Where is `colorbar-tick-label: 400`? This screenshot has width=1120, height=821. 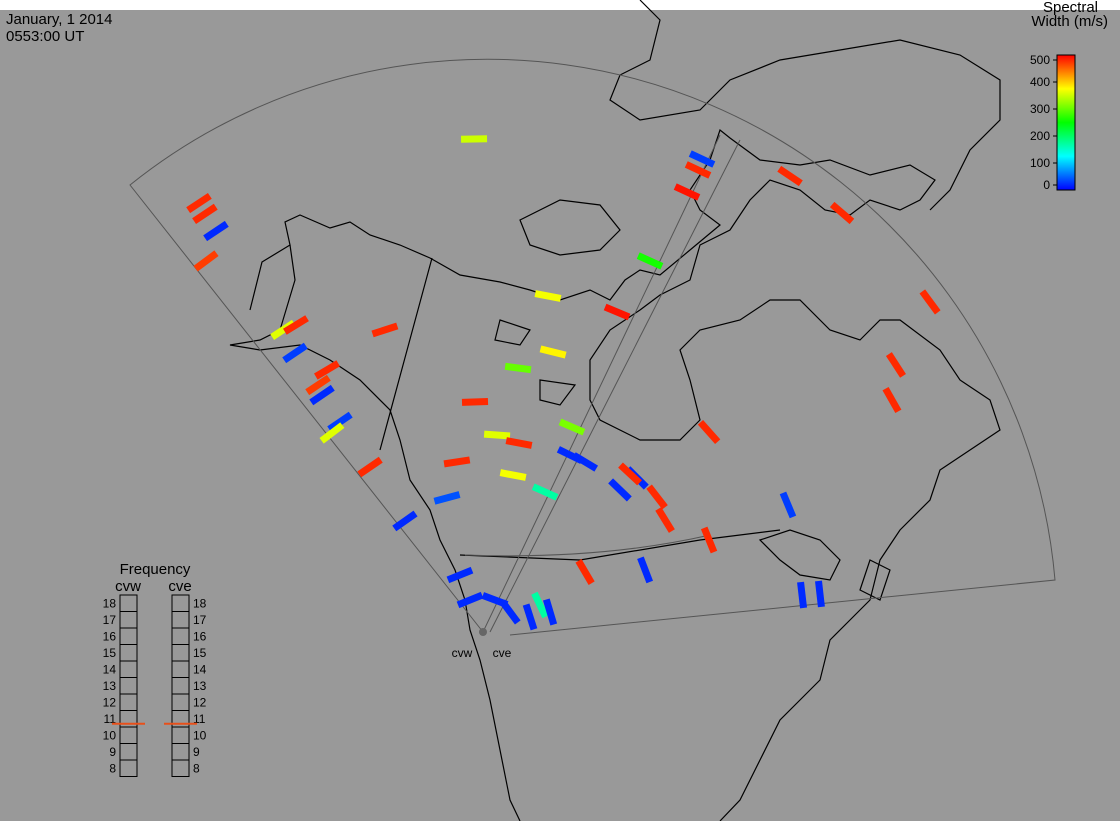
colorbar-tick-label: 400 is located at coordinates (1040, 82).